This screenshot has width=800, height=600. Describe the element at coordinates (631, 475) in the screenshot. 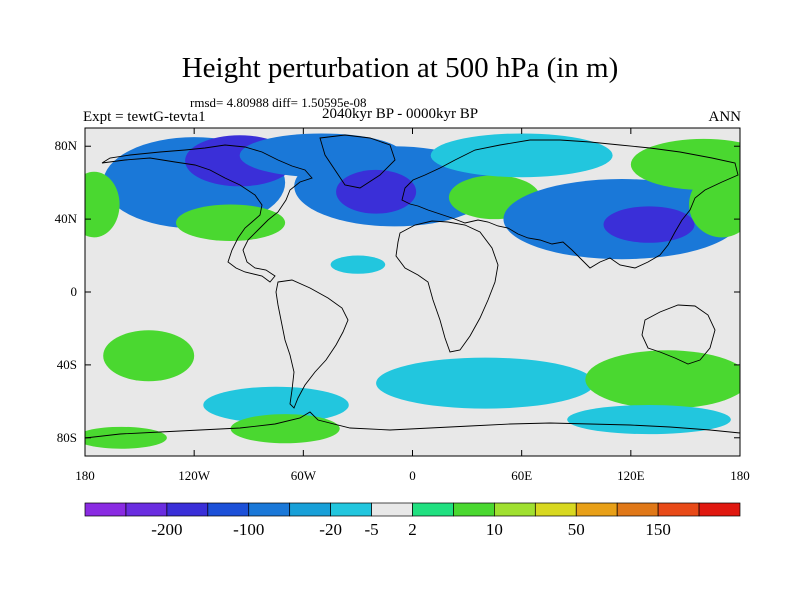

I see `lon-tick-label: 120E` at that location.